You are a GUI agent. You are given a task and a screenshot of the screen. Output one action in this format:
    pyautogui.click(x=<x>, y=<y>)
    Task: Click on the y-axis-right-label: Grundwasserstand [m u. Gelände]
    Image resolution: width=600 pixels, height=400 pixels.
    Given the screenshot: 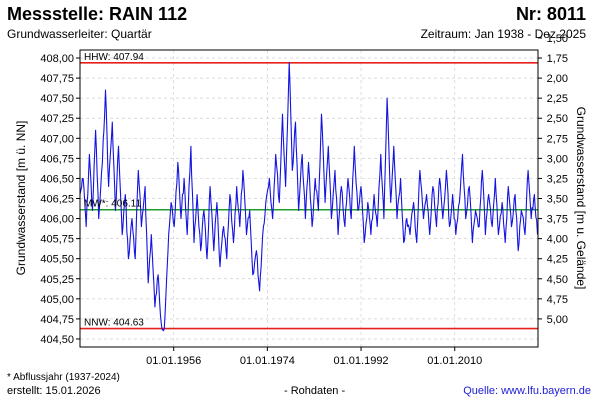 What is the action you would take?
    pyautogui.click(x=581, y=198)
    